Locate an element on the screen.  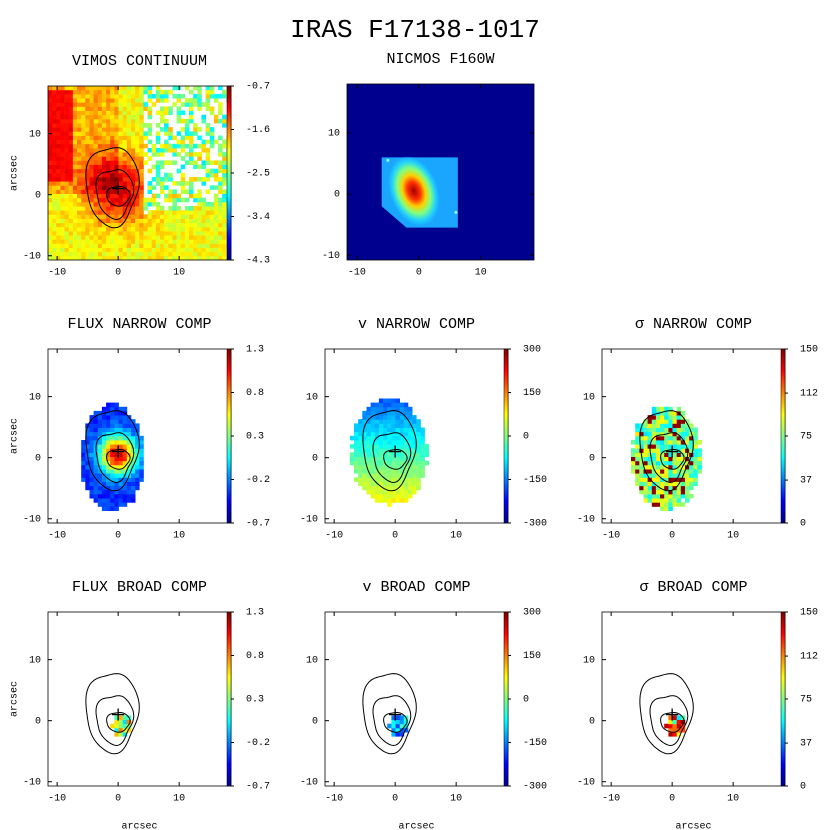
map is located at coordinates (440, 172).